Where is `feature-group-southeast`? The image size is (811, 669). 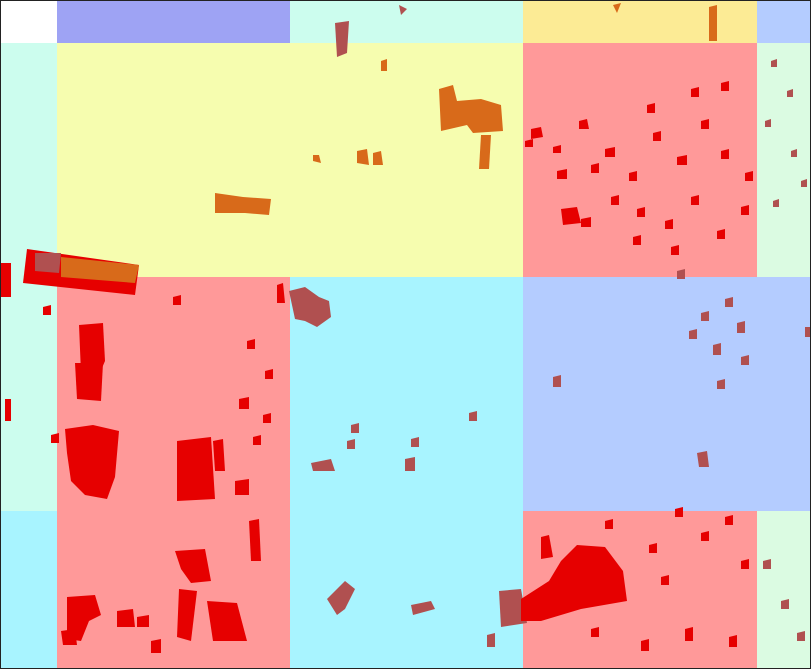 feature-group-southeast is located at coordinates (635, 579).